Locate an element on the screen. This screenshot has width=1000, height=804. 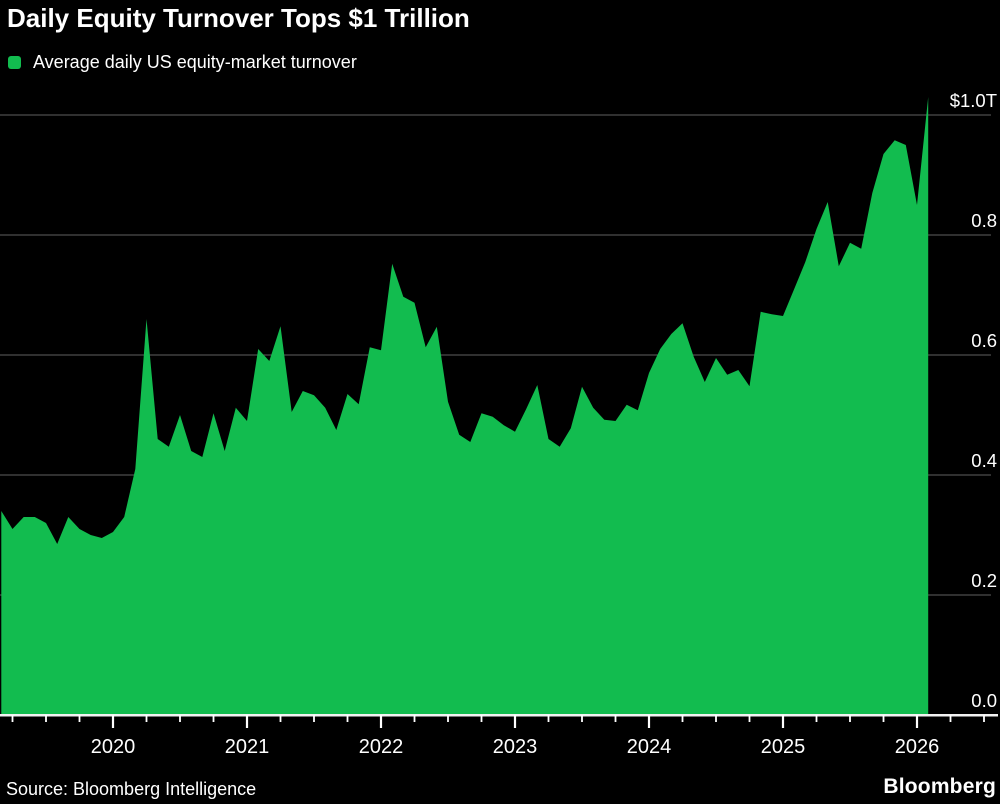
x-axis-label-2024: 2024 is located at coordinates (649, 747).